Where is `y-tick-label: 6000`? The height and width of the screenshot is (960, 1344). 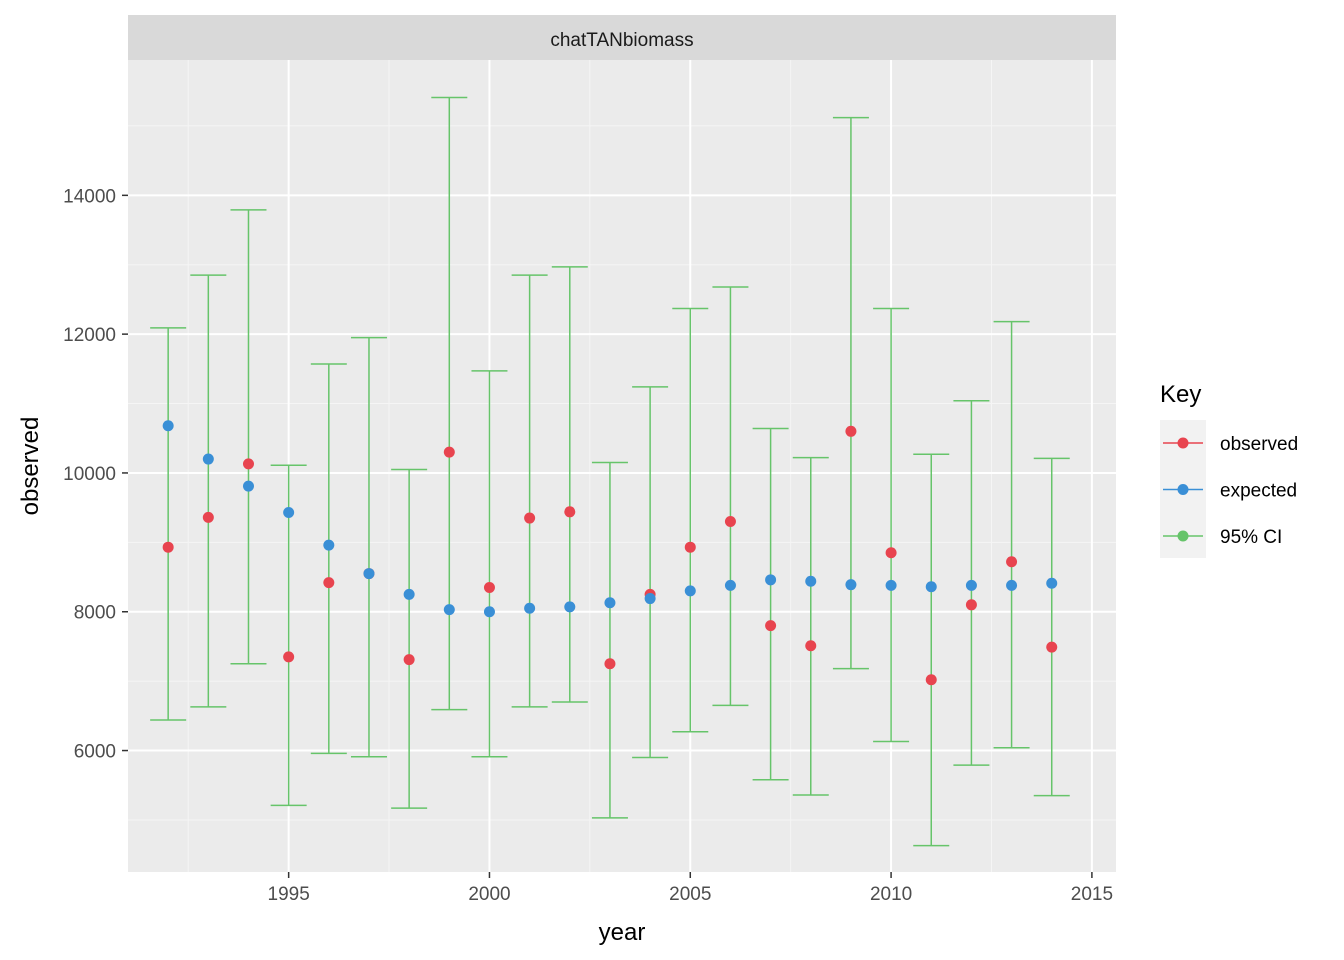 y-tick-label: 6000 is located at coordinates (95, 752).